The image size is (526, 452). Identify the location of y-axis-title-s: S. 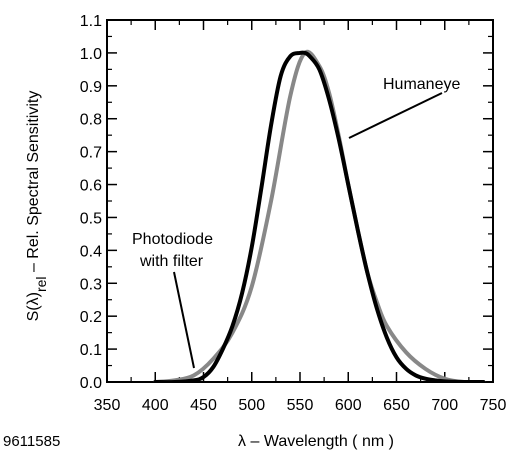
(33, 316).